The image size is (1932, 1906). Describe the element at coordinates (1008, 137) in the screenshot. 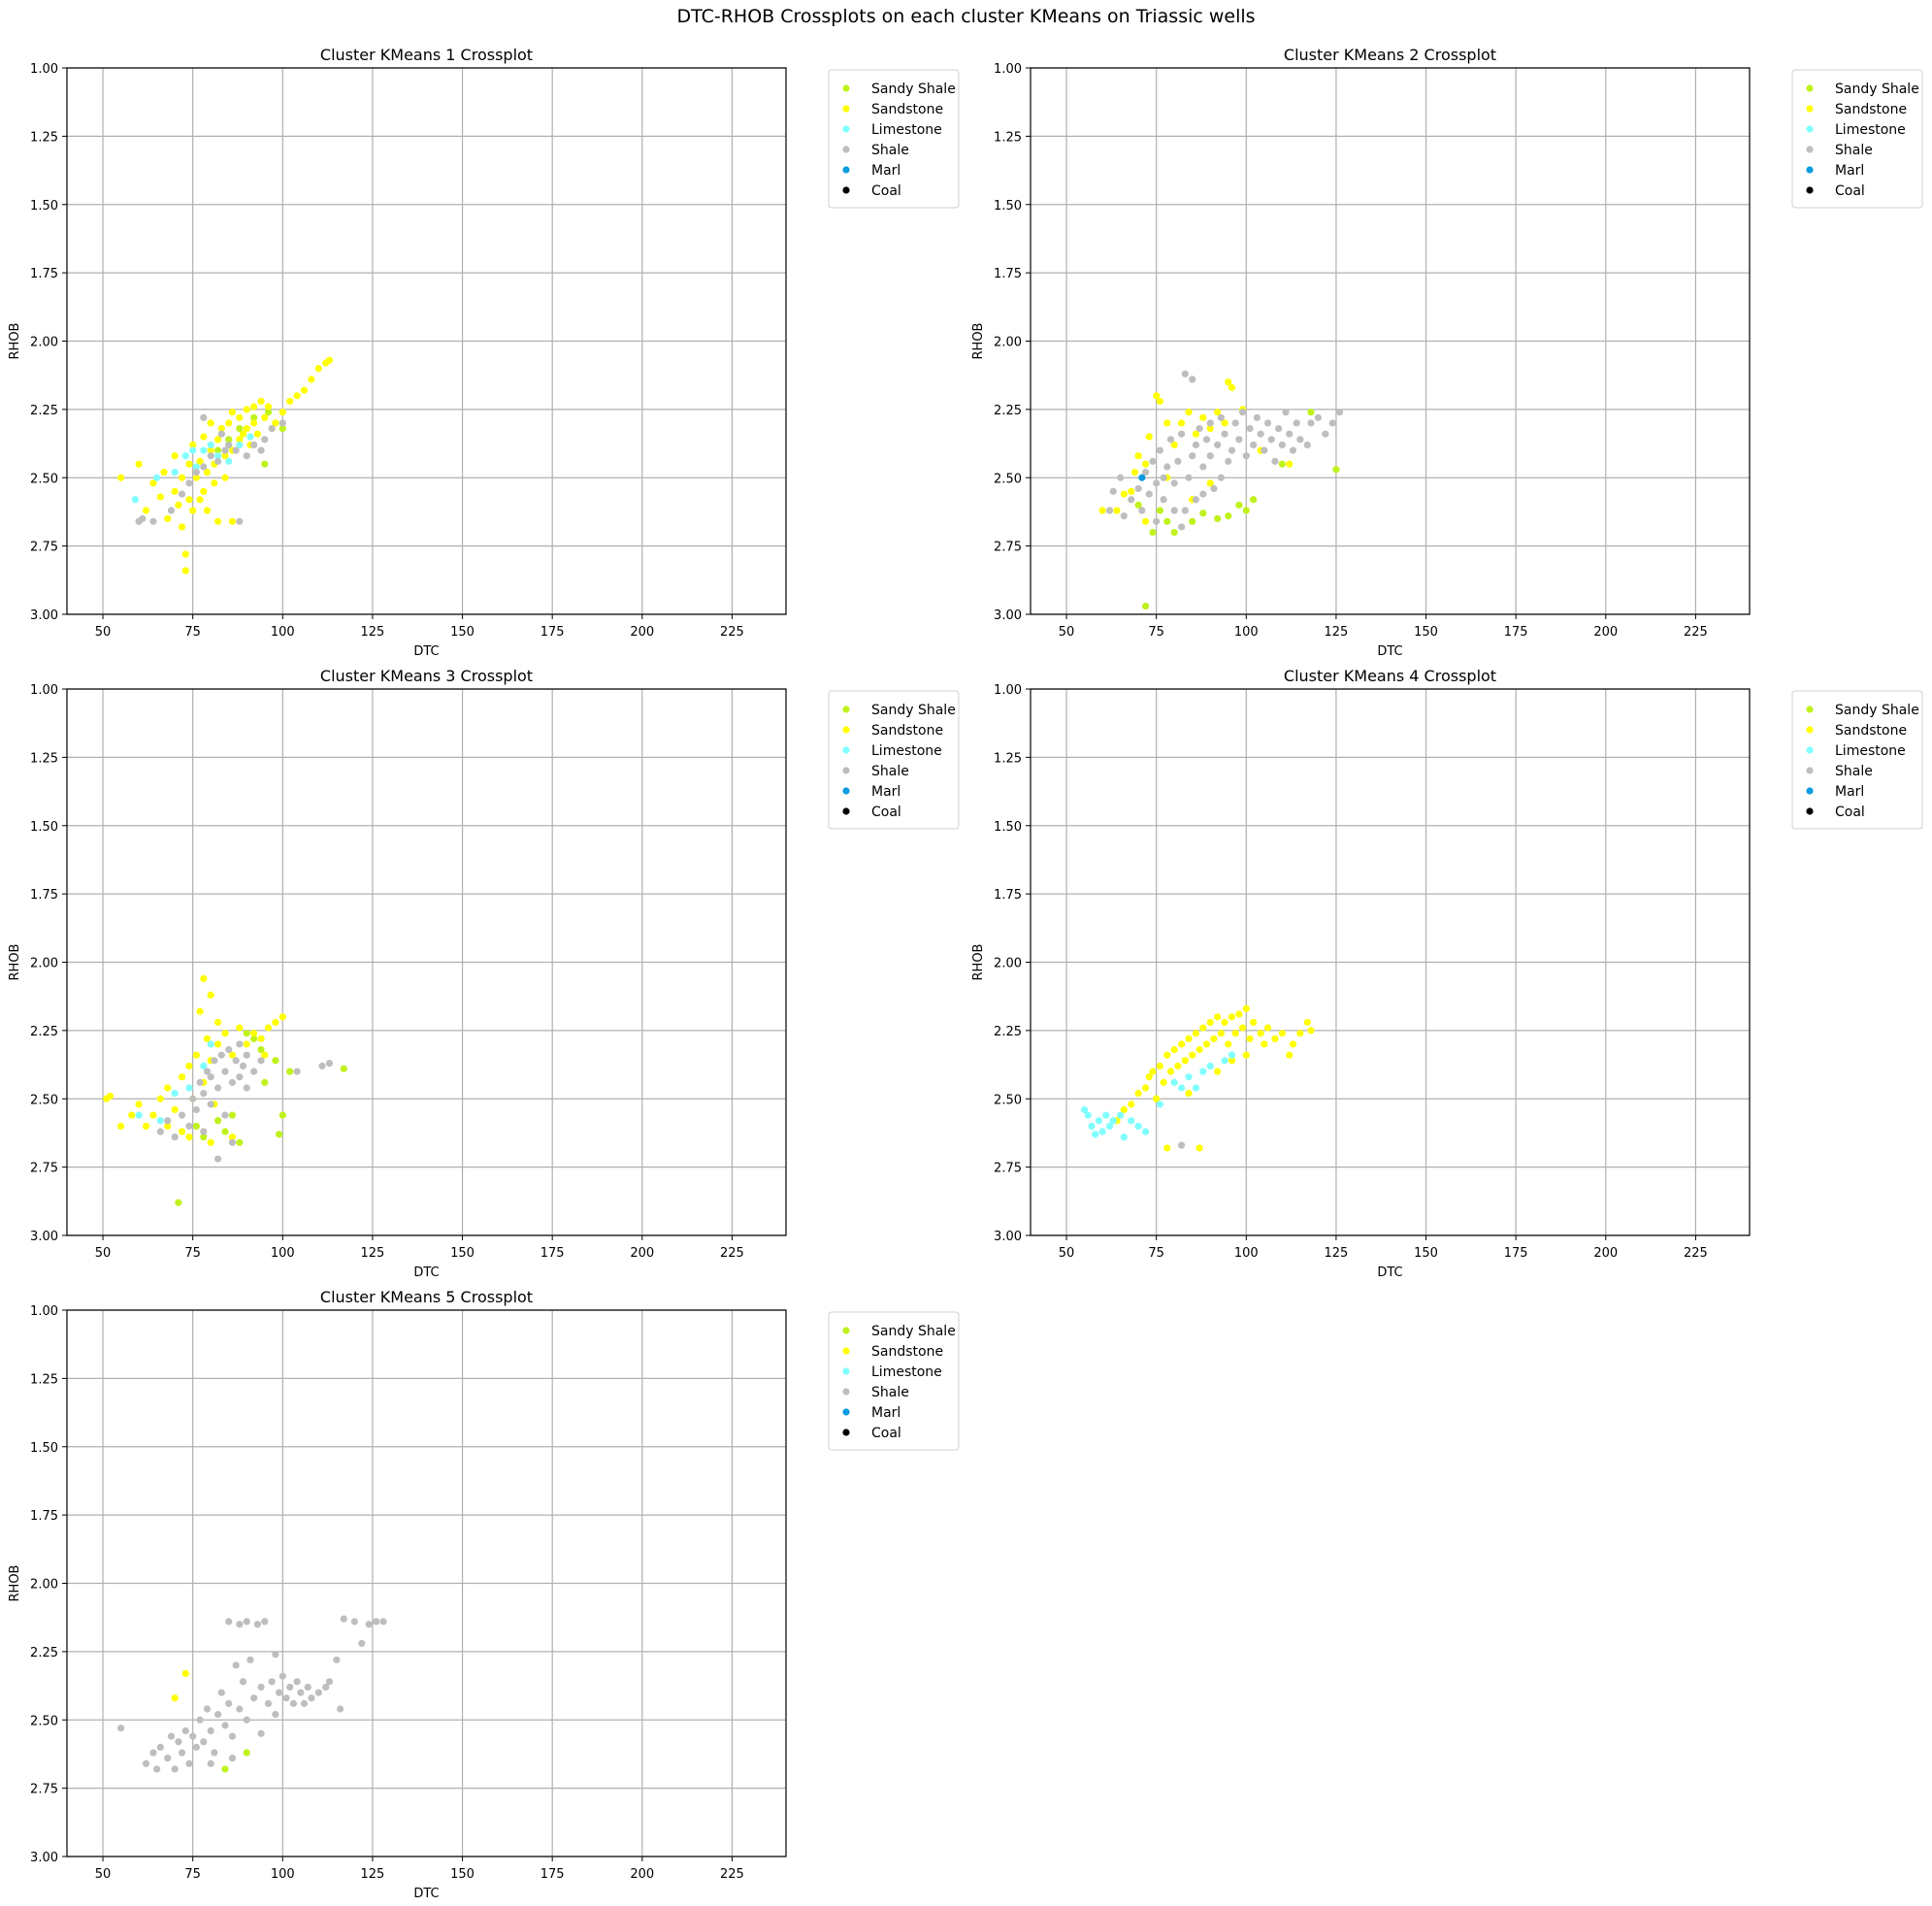

I see `y-tick-label: 1.25` at that location.